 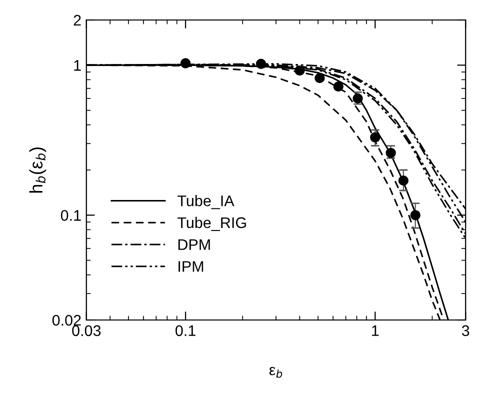 What do you see at coordinates (77, 65) in the screenshot?
I see `y-tick-label: 1` at bounding box center [77, 65].